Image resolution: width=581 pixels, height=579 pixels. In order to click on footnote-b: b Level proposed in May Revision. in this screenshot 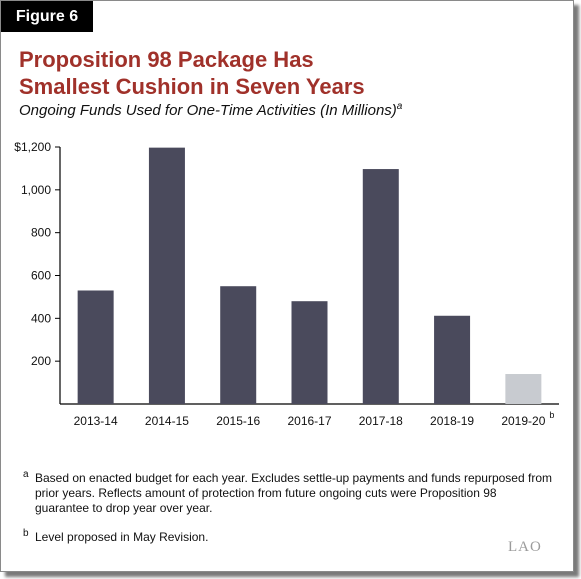, I will do `click(223, 536)`.